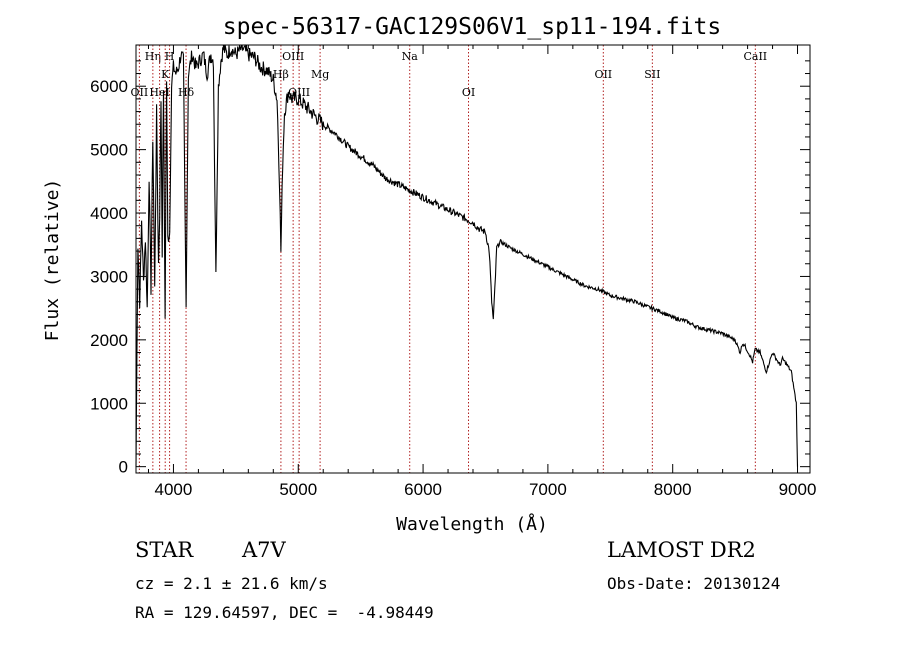 The height and width of the screenshot is (649, 900). I want to click on x-tick-label: 5000, so click(298, 489).